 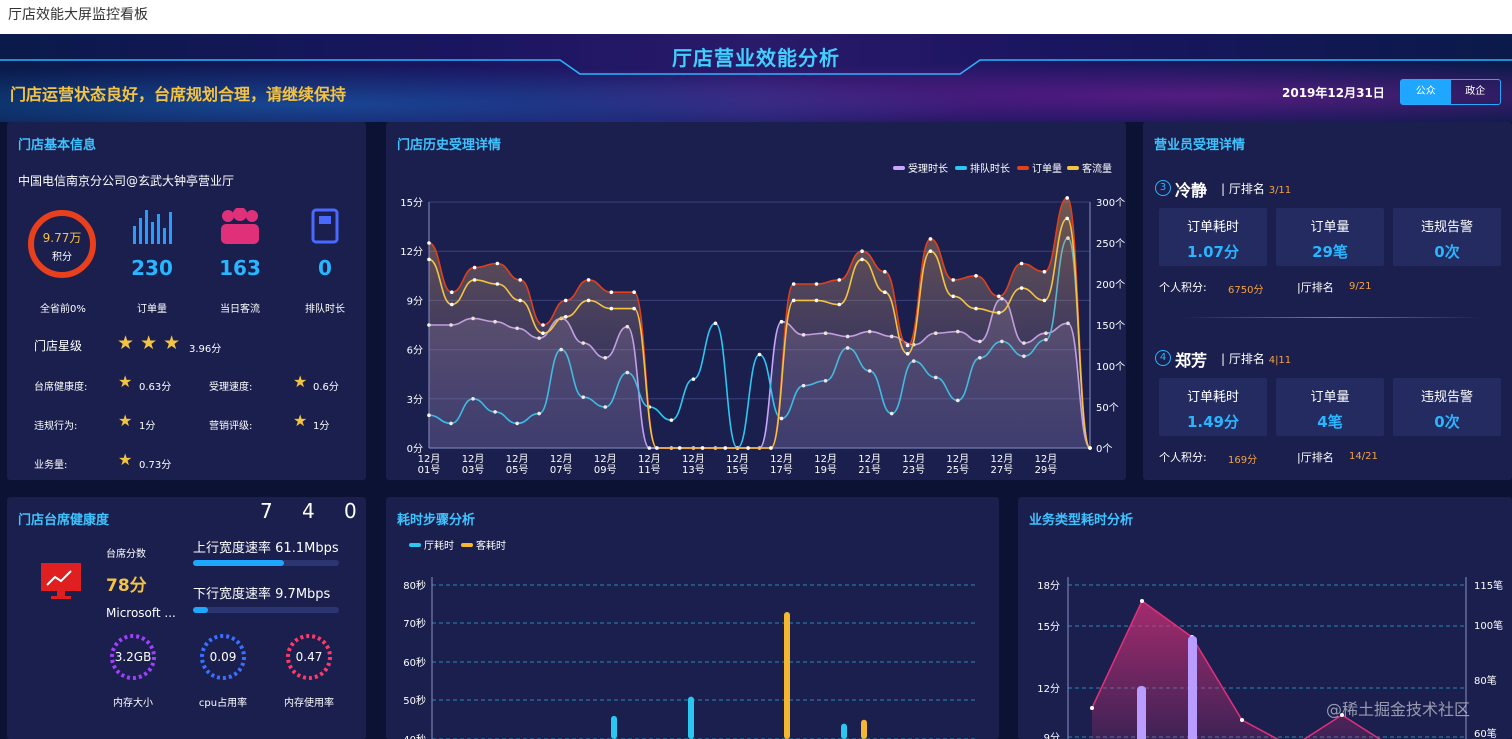 I want to click on header-background, so click(x=756, y=78).